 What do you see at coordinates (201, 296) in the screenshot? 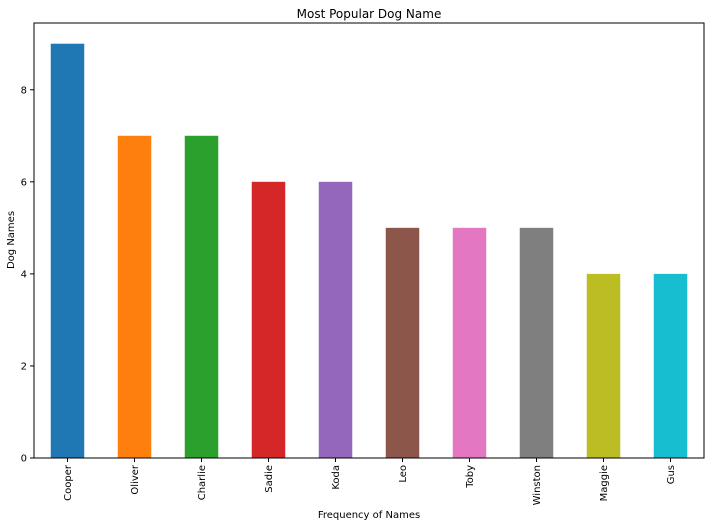
I see `bar-charlie` at bounding box center [201, 296].